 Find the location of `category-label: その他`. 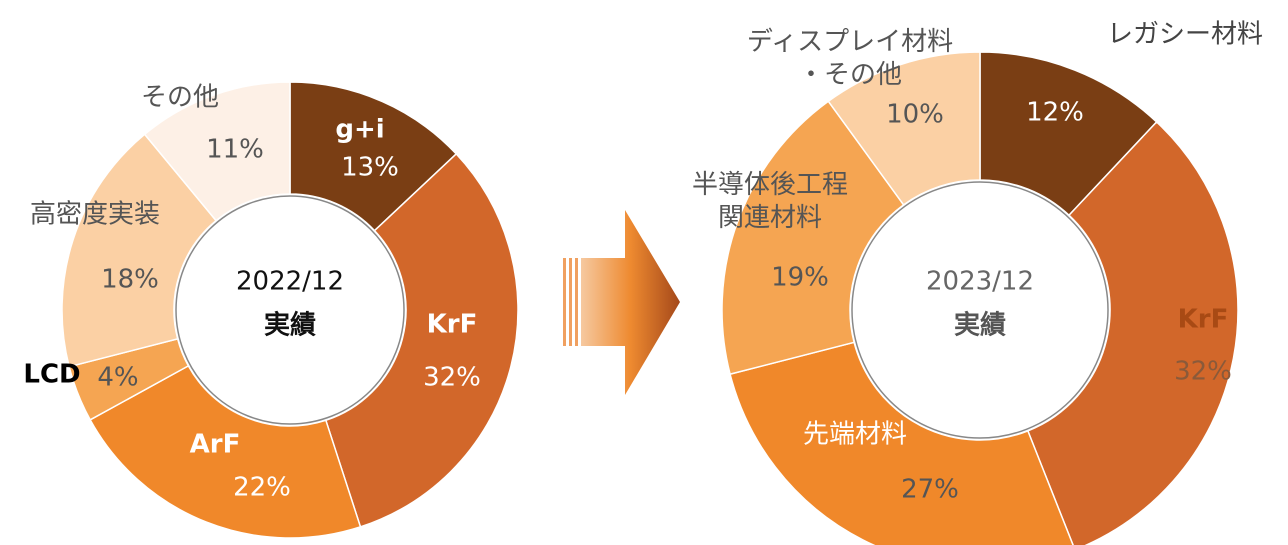

category-label: その他 is located at coordinates (180, 98).